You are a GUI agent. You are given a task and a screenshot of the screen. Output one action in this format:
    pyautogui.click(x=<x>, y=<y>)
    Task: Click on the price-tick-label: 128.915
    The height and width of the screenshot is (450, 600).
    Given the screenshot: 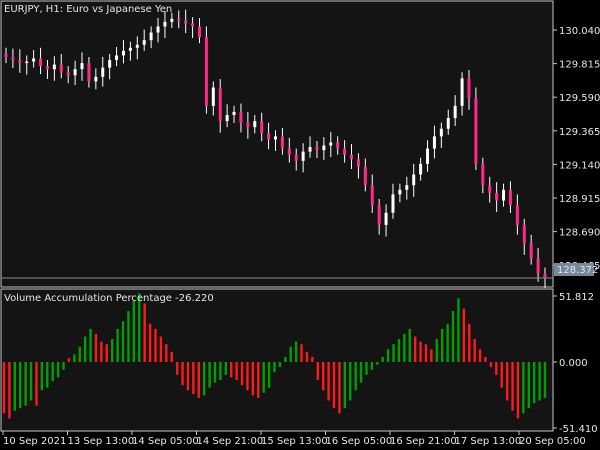 What is the action you would take?
    pyautogui.click(x=579, y=199)
    